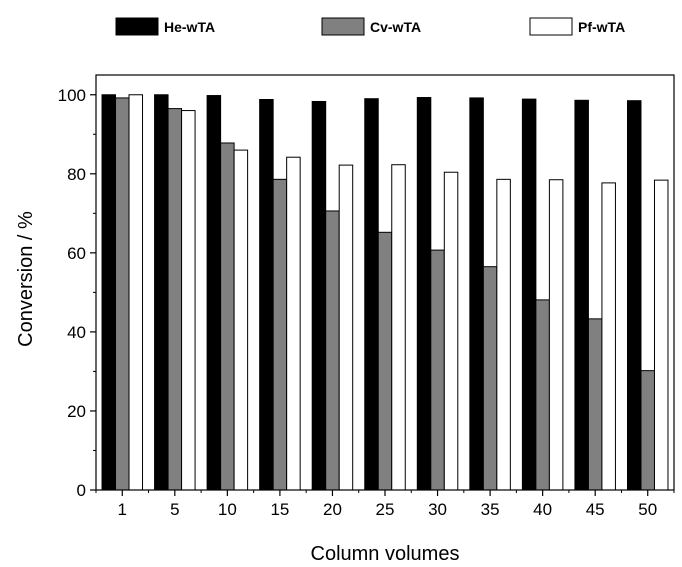 This screenshot has height=567, width=682. Describe the element at coordinates (332, 509) in the screenshot. I see `x-tick-label: 20` at that location.